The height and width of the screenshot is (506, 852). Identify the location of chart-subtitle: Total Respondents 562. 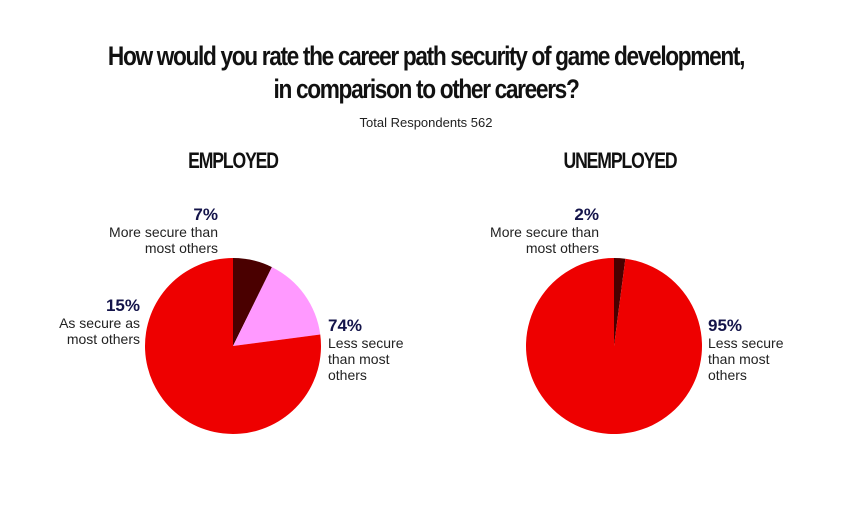
(426, 122).